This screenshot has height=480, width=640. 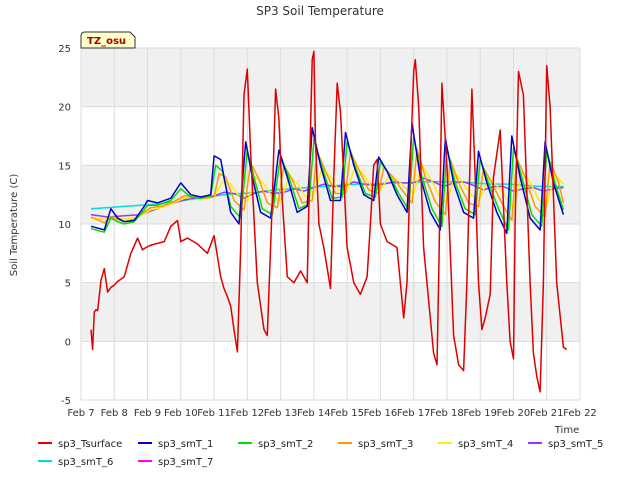 I want to click on legend-label: sp3_smT_7, so click(x=185, y=462).